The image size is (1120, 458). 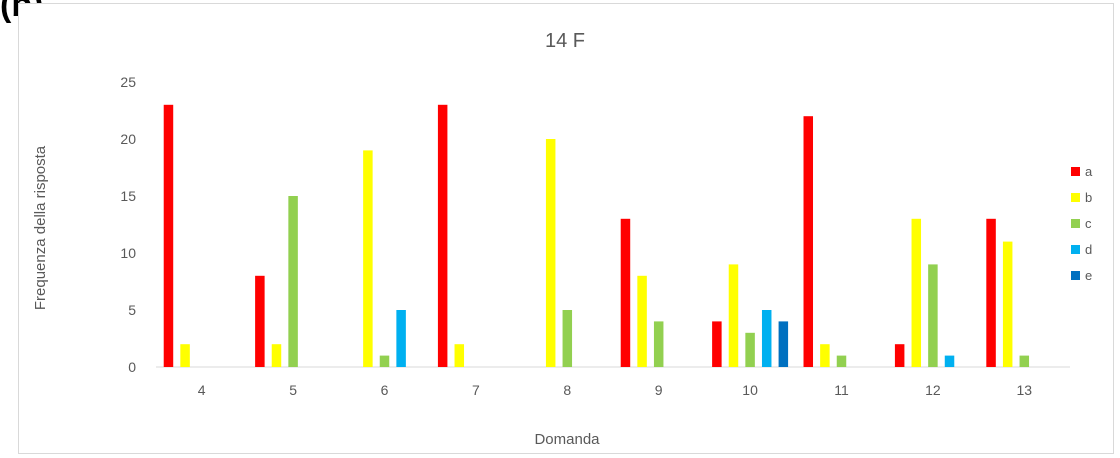 I want to click on y-tick-label: 20, so click(x=128, y=139).